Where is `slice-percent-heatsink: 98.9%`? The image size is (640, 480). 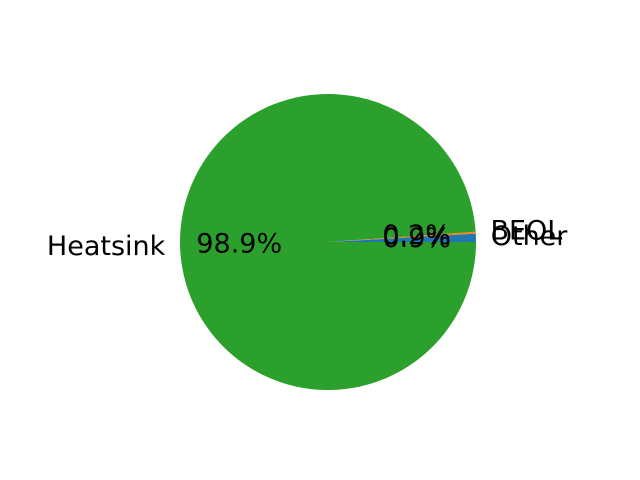 slice-percent-heatsink: 98.9% is located at coordinates (239, 244).